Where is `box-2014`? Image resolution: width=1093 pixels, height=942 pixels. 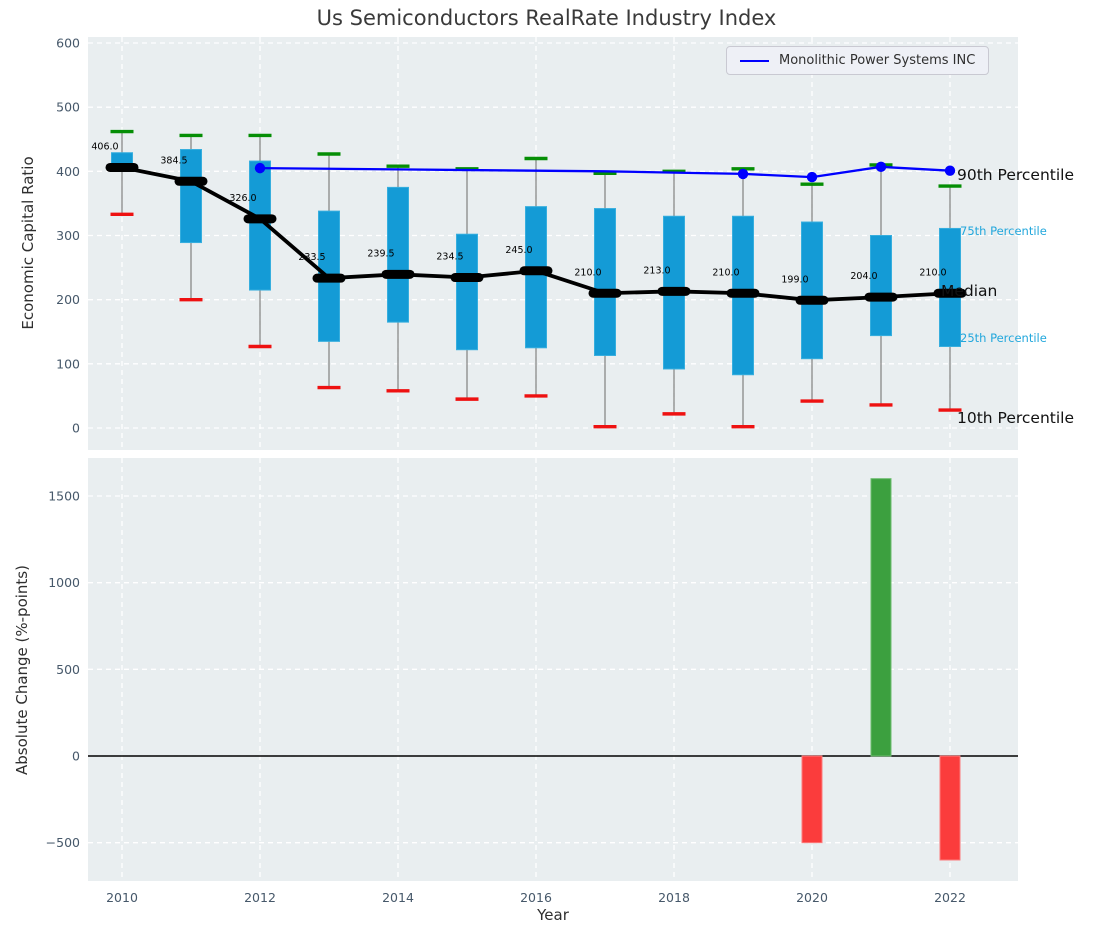
box-2014 is located at coordinates (398, 254).